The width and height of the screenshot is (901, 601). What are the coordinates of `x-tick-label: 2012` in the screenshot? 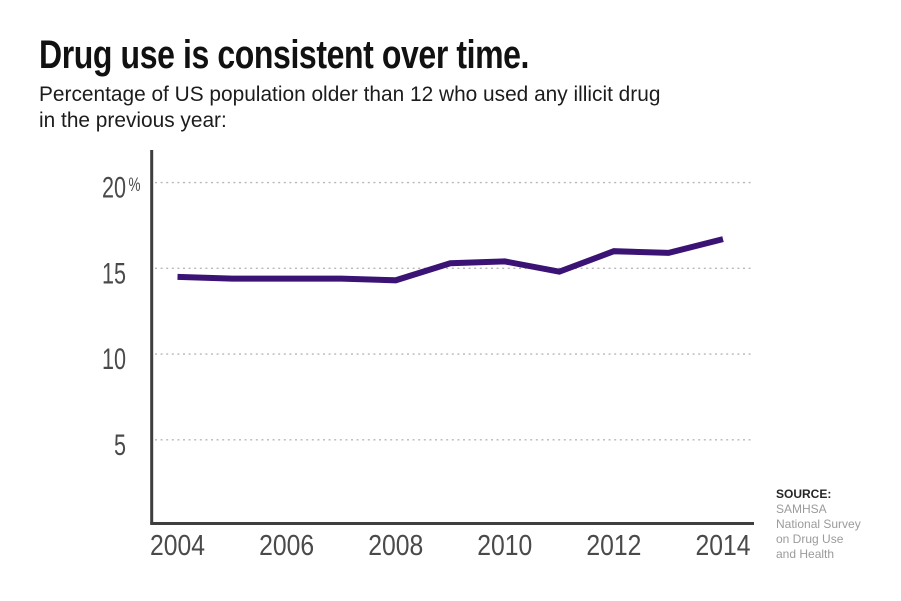 It's located at (613, 546).